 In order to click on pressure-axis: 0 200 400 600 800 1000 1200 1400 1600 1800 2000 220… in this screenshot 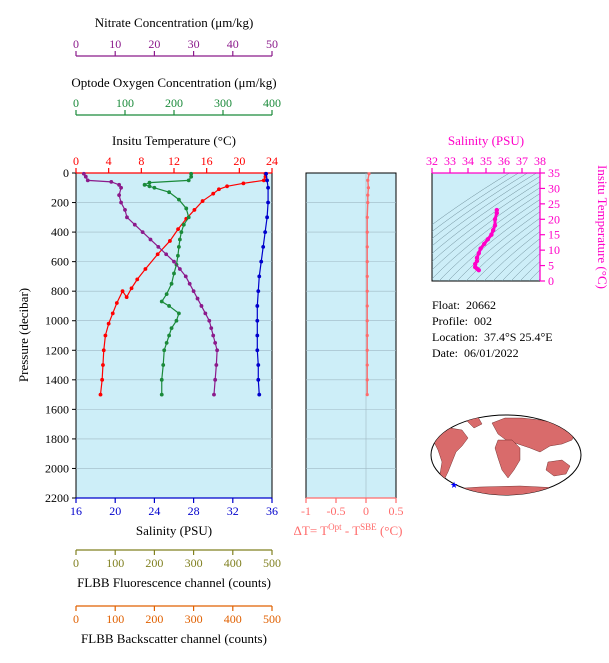, I will do `click(60, 335)`.